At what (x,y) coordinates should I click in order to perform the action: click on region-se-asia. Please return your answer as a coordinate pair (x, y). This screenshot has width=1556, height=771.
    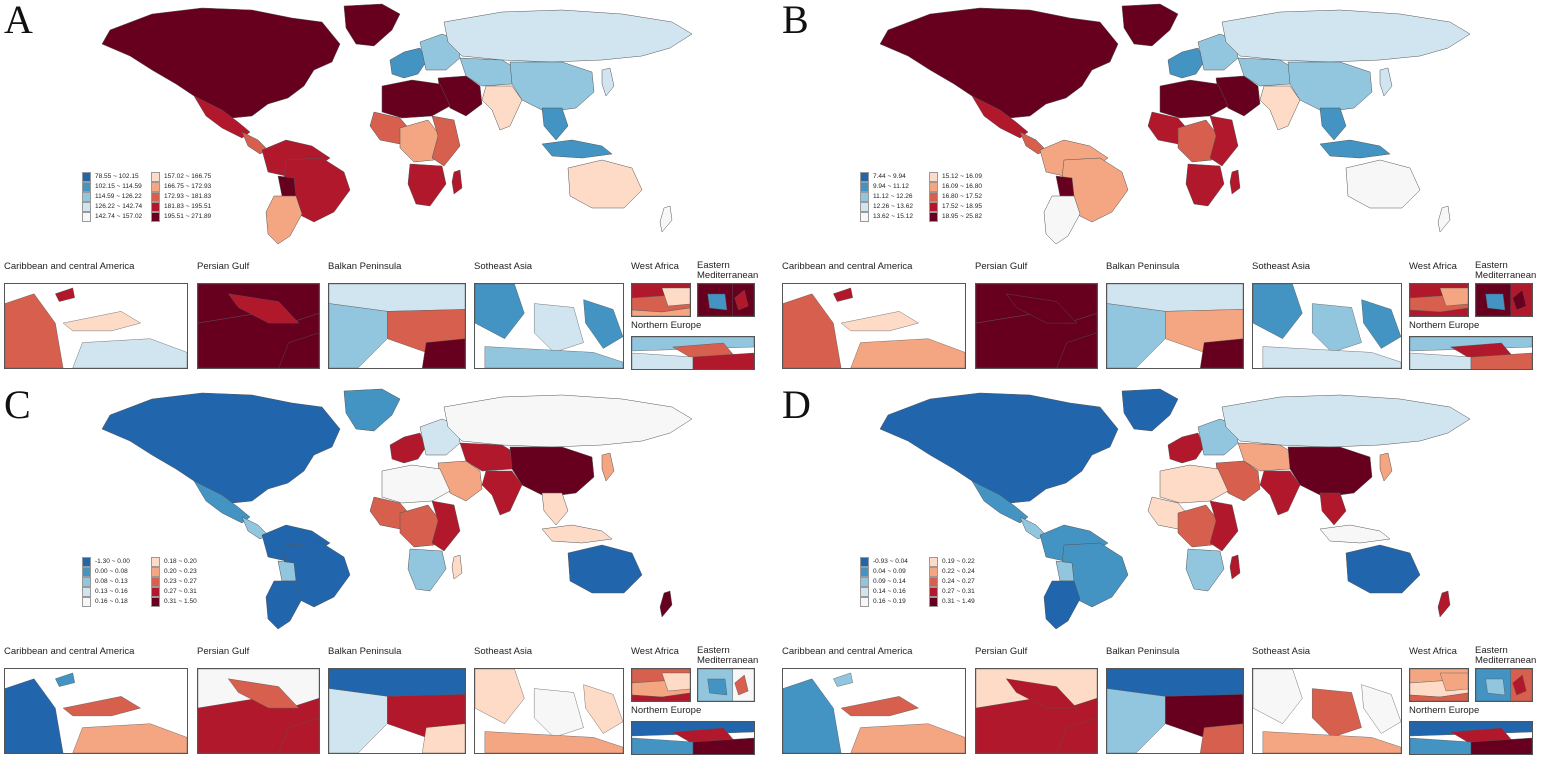
    Looking at the image, I should click on (555, 124).